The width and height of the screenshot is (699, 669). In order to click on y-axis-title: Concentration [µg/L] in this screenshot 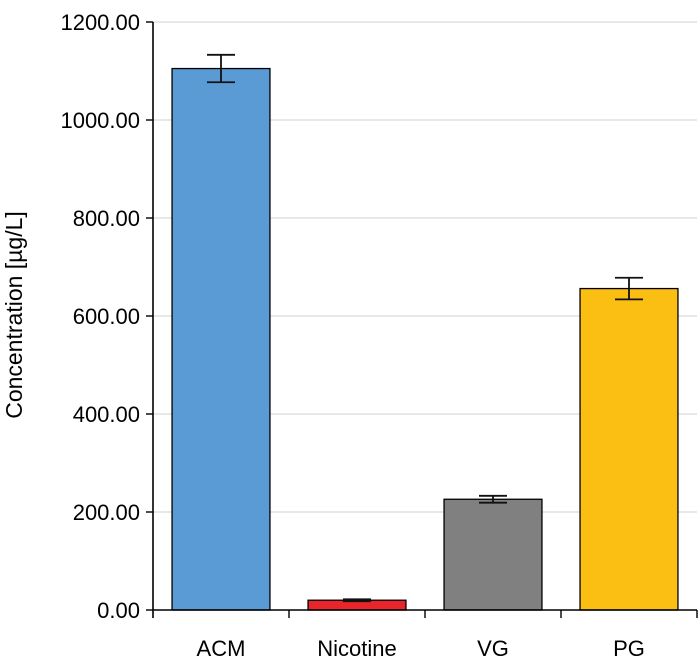, I will do `click(14, 315)`.